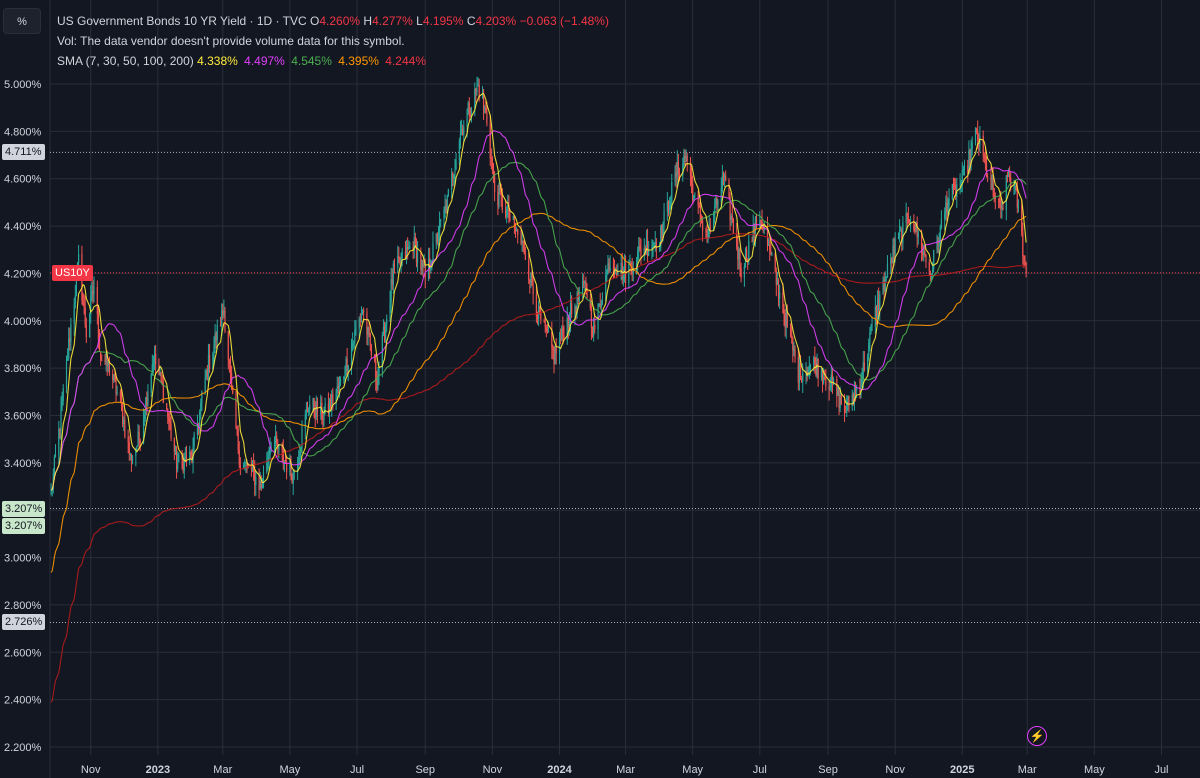 This screenshot has height=778, width=1200. I want to click on ohlc-o: O4.260%, so click(337, 21).